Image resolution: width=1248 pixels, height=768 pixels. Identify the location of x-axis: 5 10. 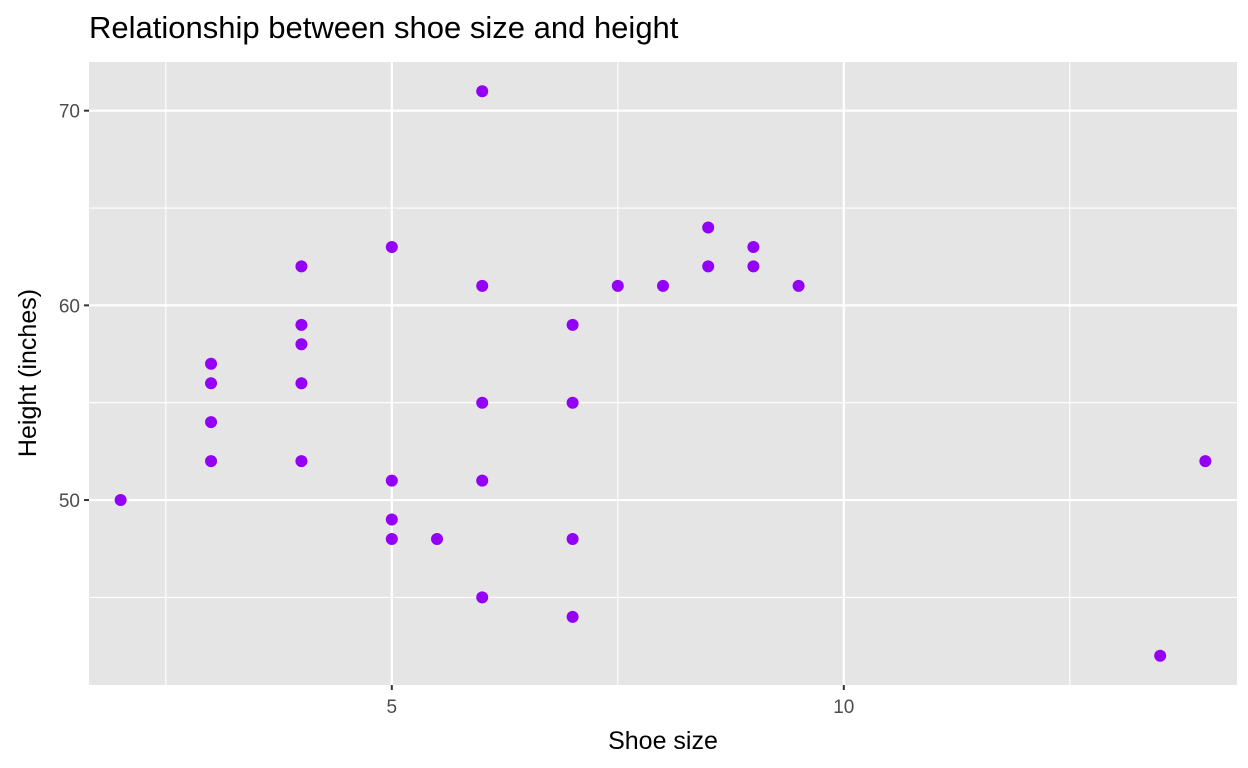
(620, 701).